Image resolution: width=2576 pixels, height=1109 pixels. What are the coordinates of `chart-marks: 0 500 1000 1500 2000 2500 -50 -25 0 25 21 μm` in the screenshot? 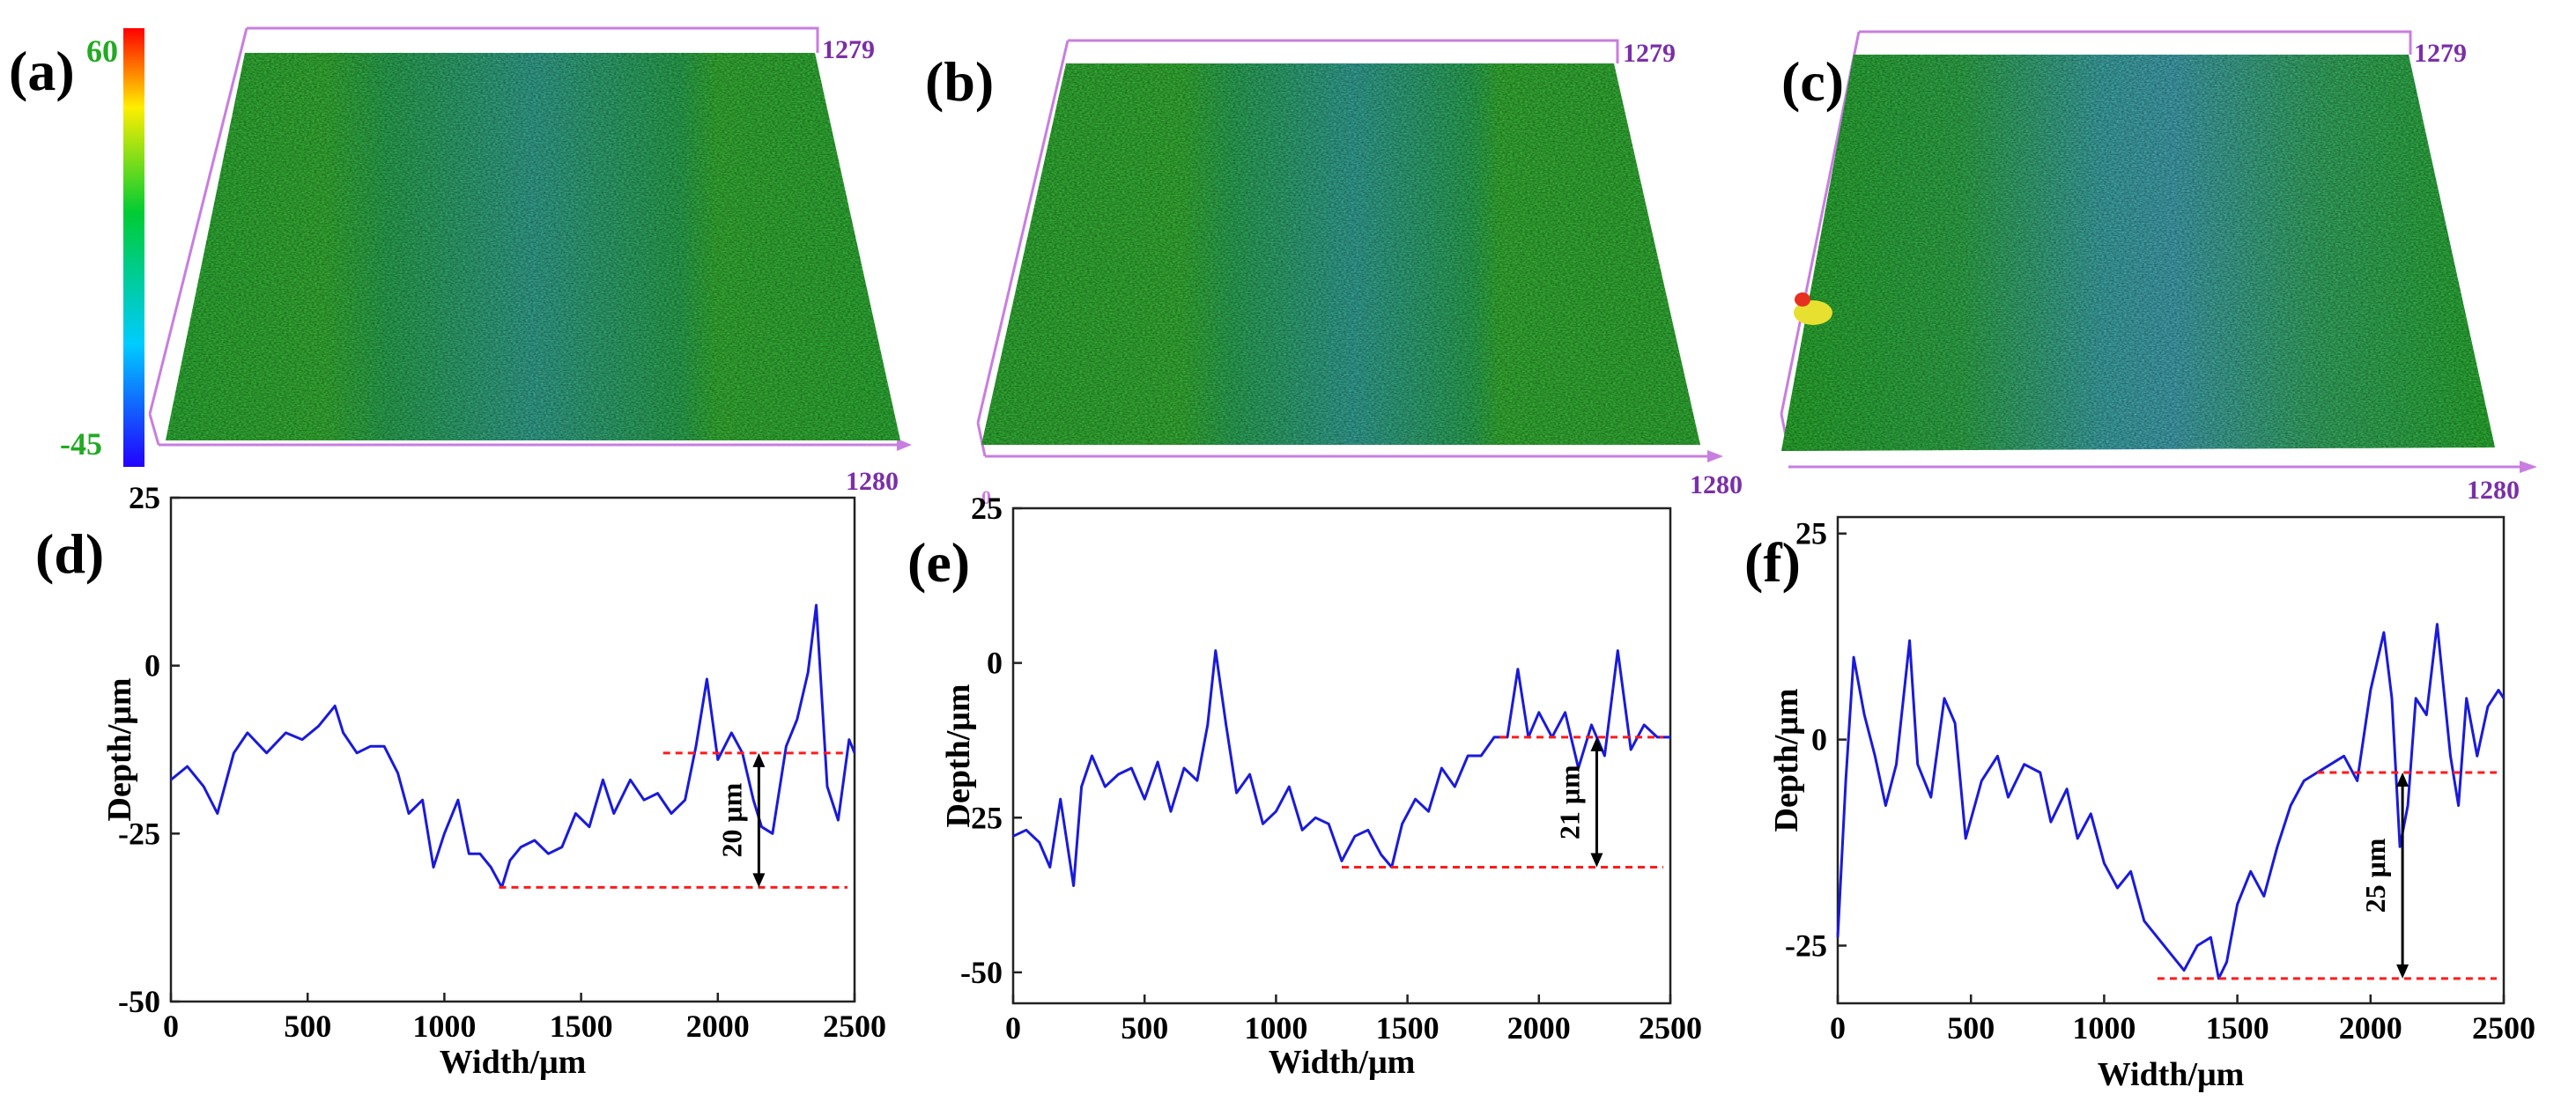 It's located at (1331, 768).